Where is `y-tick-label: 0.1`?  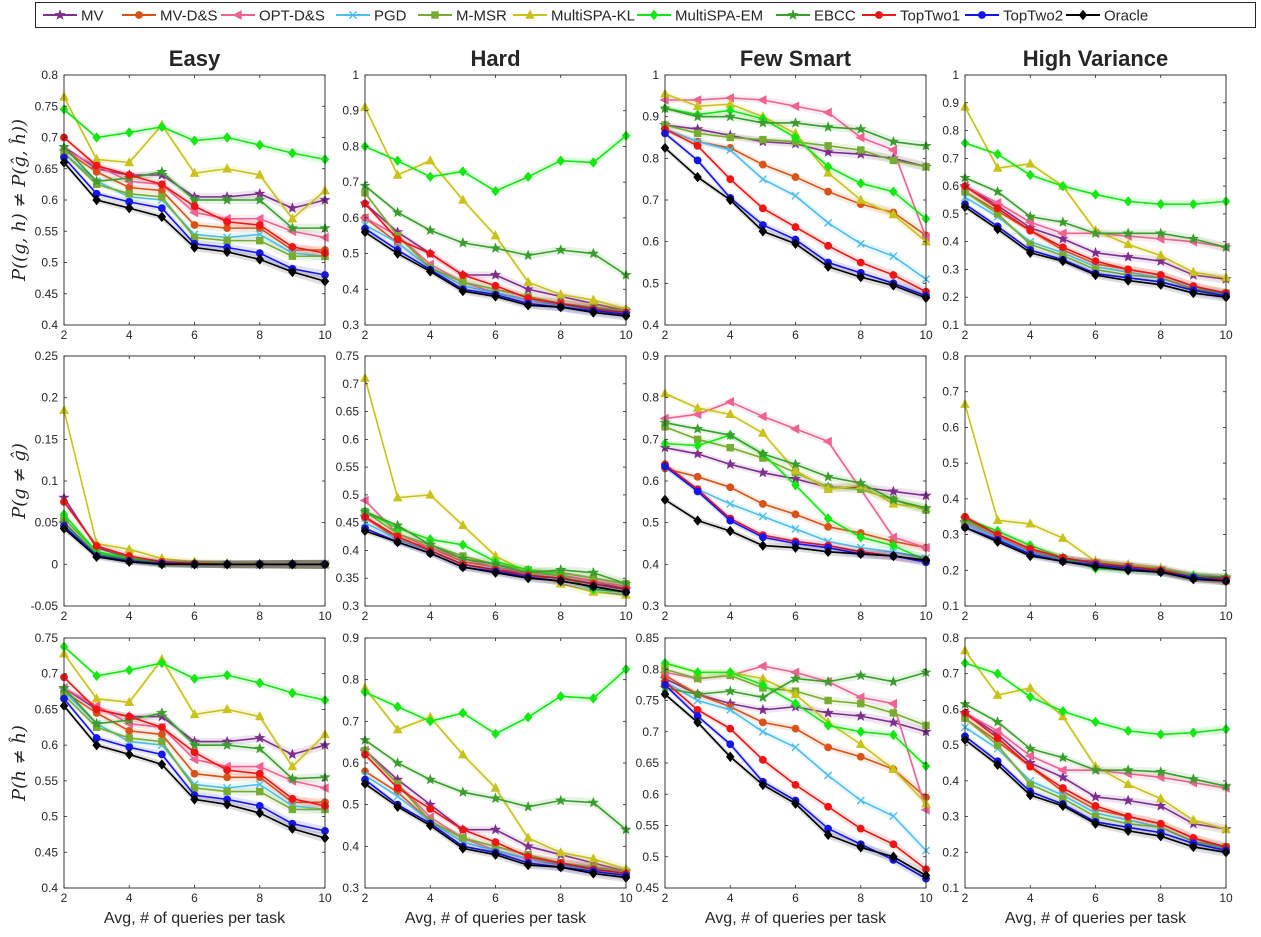 y-tick-label: 0.1 is located at coordinates (950, 325).